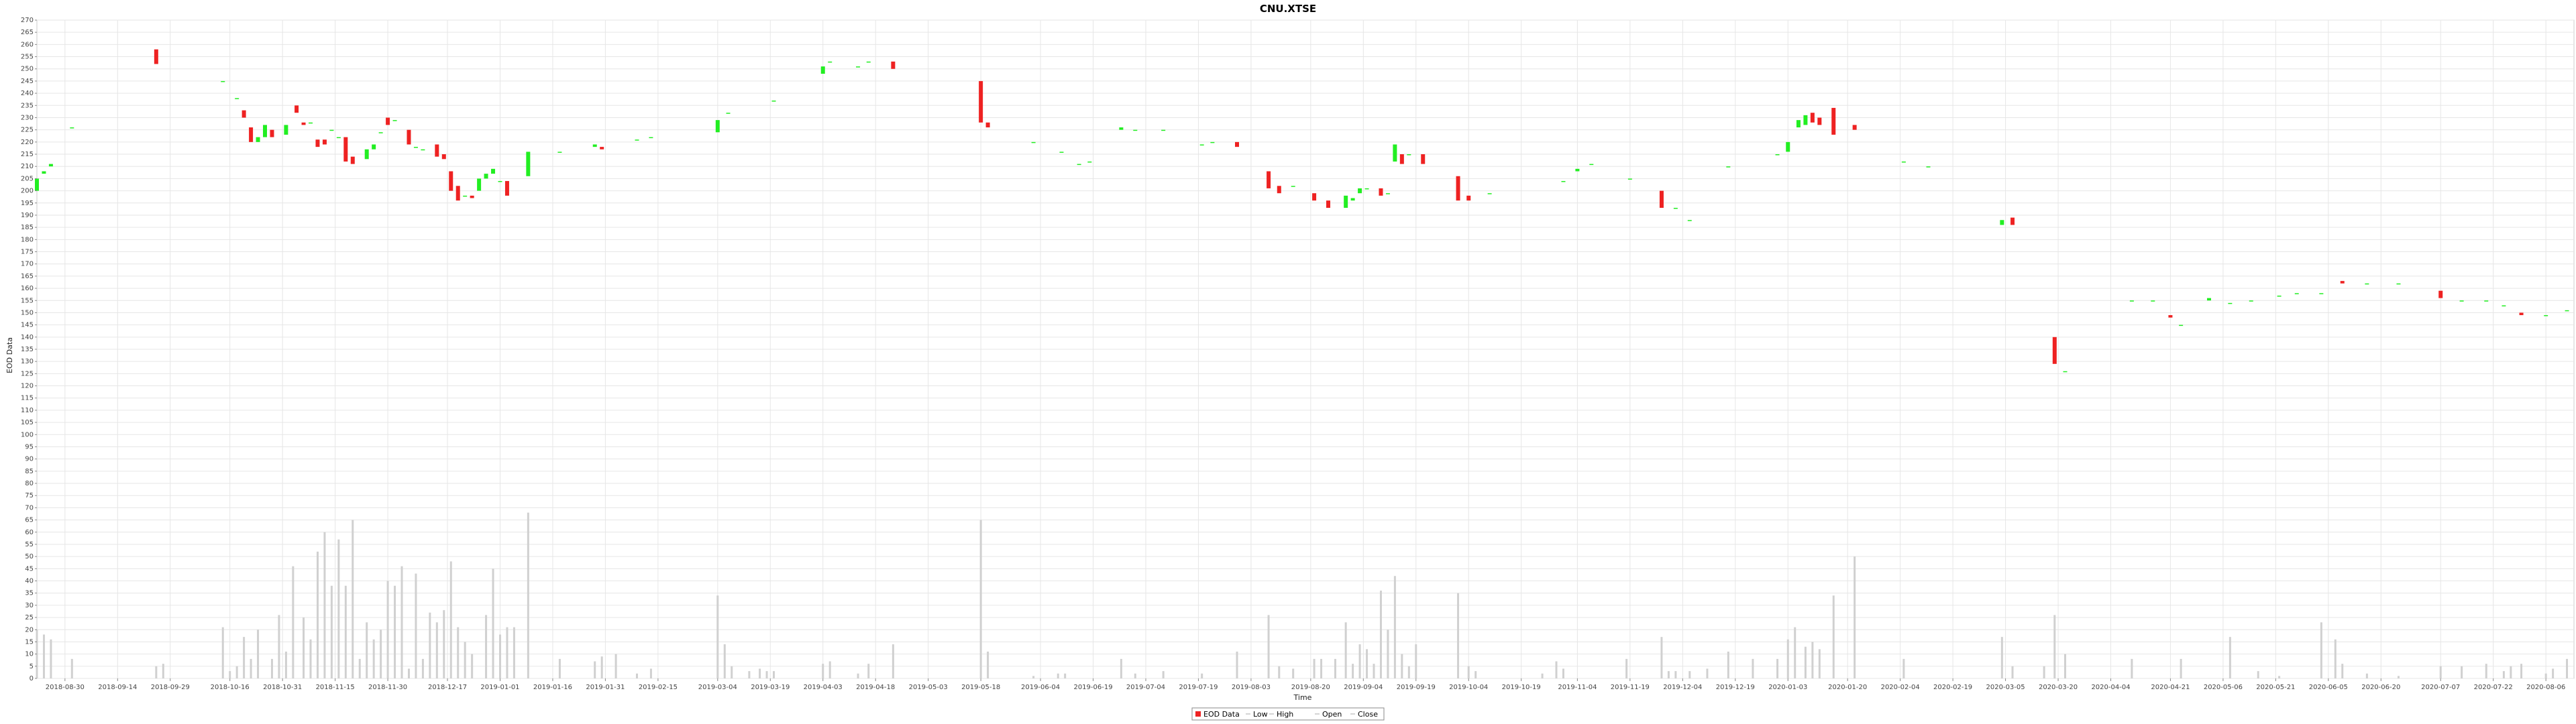 This screenshot has width=2576, height=724. I want to click on x-tick-label: 2019-11-04, so click(1577, 687).